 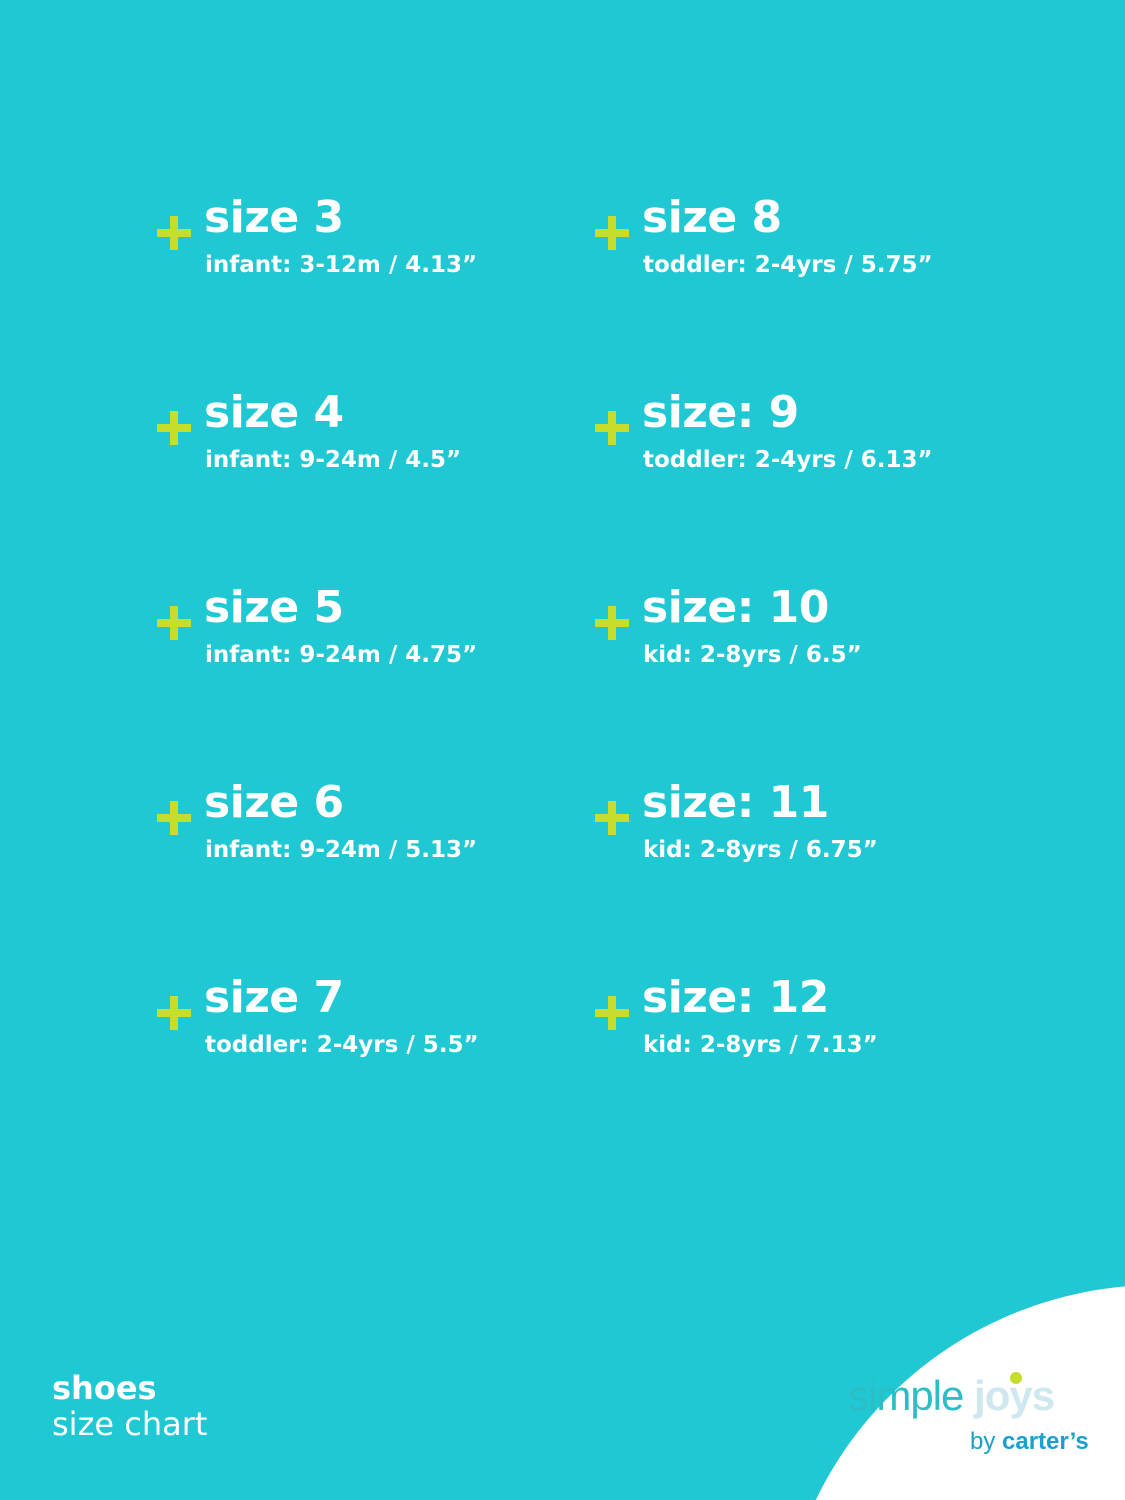 I want to click on size-detail: kid: 2-8yrs / 6.75”, so click(x=760, y=850).